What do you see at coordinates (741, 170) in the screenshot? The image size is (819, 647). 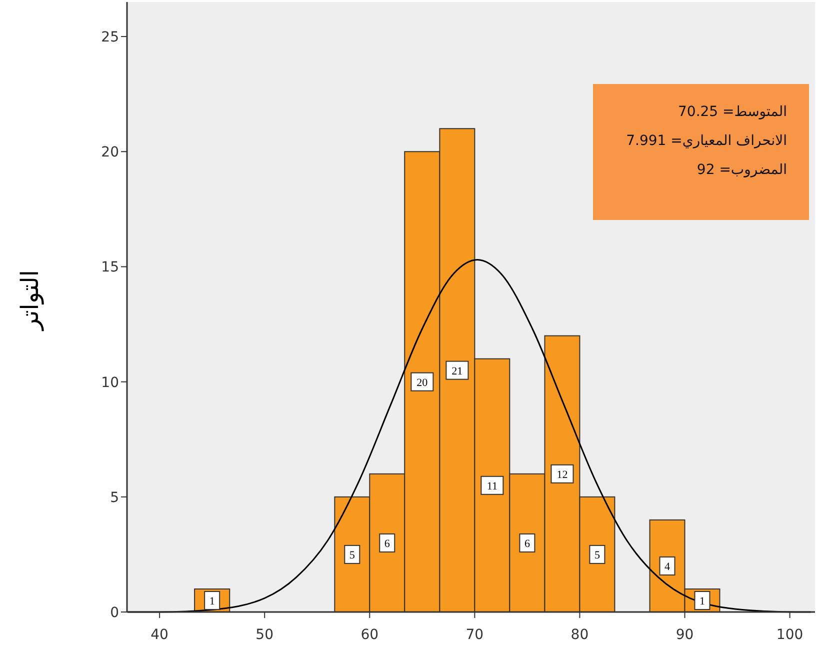 I see `annotation: المضروب= 92` at bounding box center [741, 170].